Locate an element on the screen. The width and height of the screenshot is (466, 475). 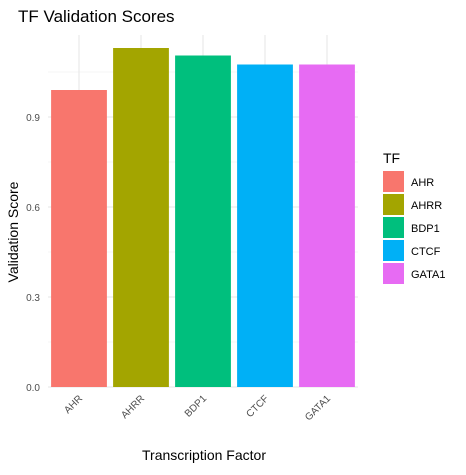
legend-label-bdp1: BDP1 is located at coordinates (425, 229).